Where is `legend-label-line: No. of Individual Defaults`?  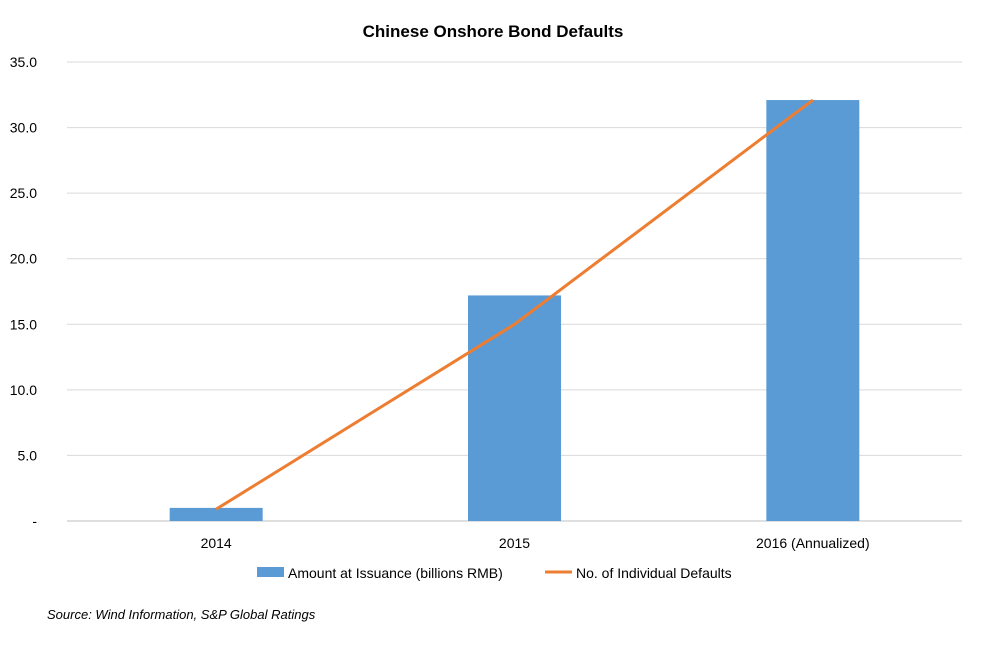
legend-label-line: No. of Individual Defaults is located at coordinates (654, 573).